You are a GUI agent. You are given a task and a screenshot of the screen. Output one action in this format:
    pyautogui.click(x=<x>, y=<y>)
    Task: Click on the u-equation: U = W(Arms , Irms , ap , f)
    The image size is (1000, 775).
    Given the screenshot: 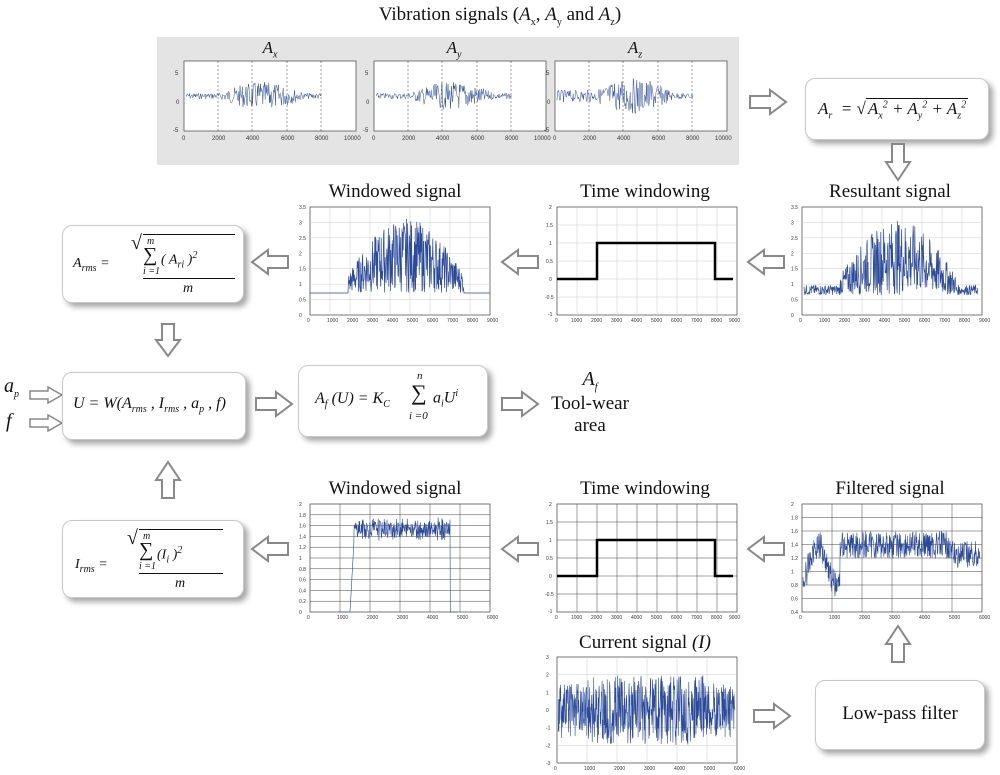 What is the action you would take?
    pyautogui.click(x=149, y=405)
    